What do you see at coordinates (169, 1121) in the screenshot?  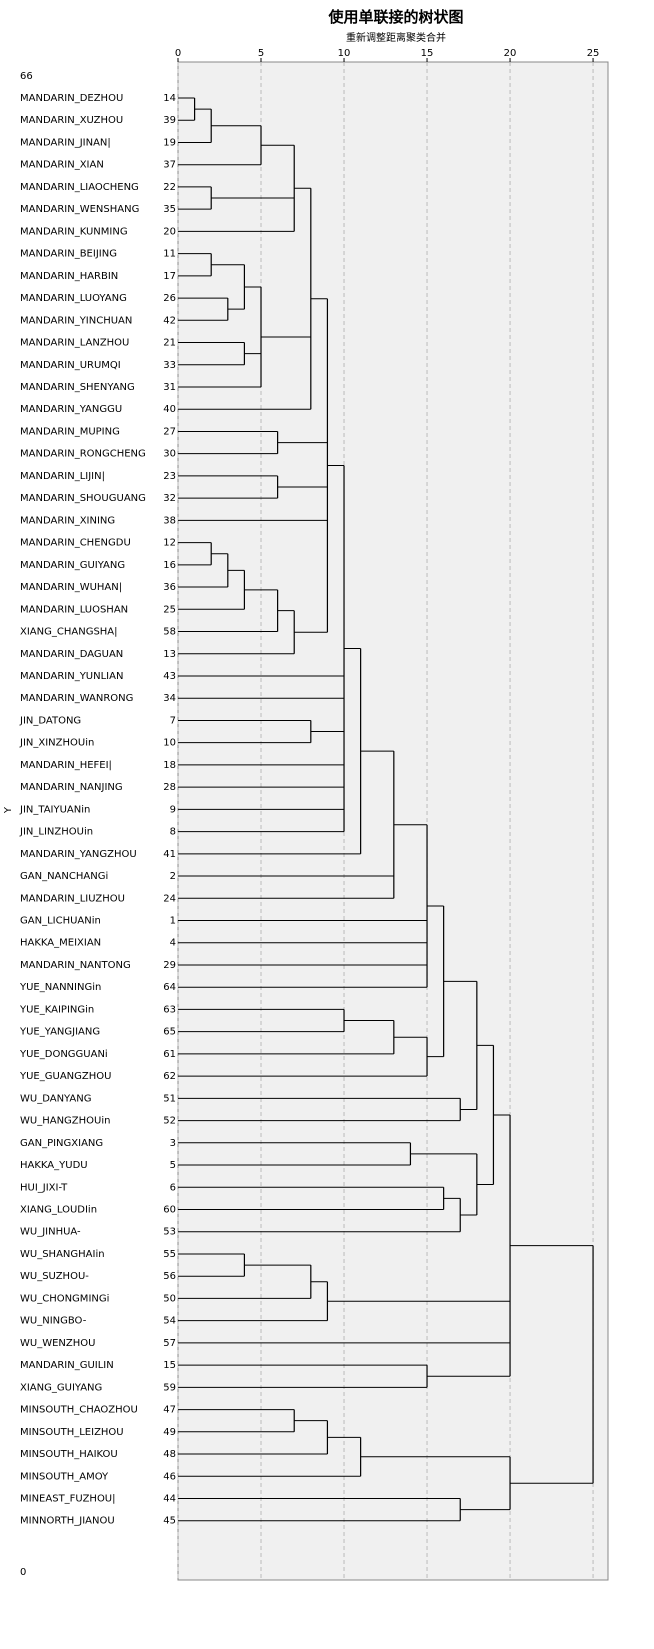 I see `leaf-id: 52` at bounding box center [169, 1121].